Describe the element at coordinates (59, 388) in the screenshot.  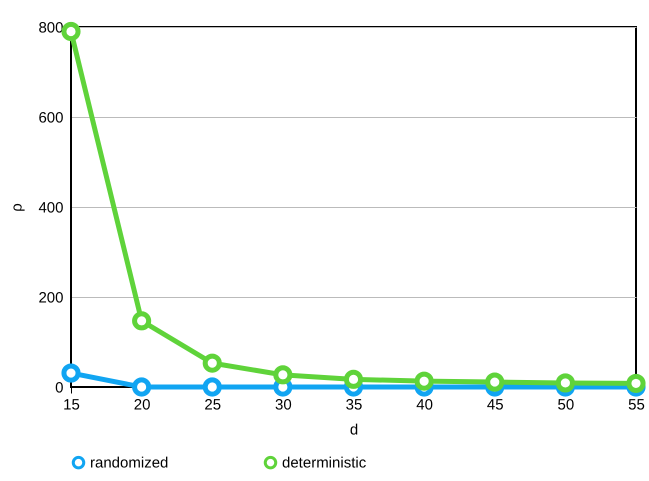
I see `y-tick-label: 0` at that location.